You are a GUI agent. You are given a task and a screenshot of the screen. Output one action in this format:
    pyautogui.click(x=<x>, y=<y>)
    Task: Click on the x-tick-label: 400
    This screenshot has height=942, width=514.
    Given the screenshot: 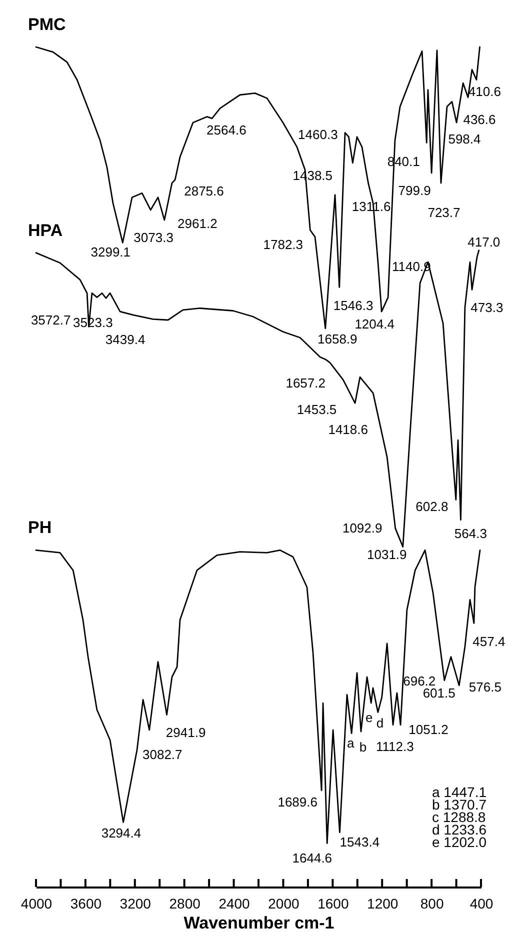 What is the action you would take?
    pyautogui.click(x=482, y=904)
    